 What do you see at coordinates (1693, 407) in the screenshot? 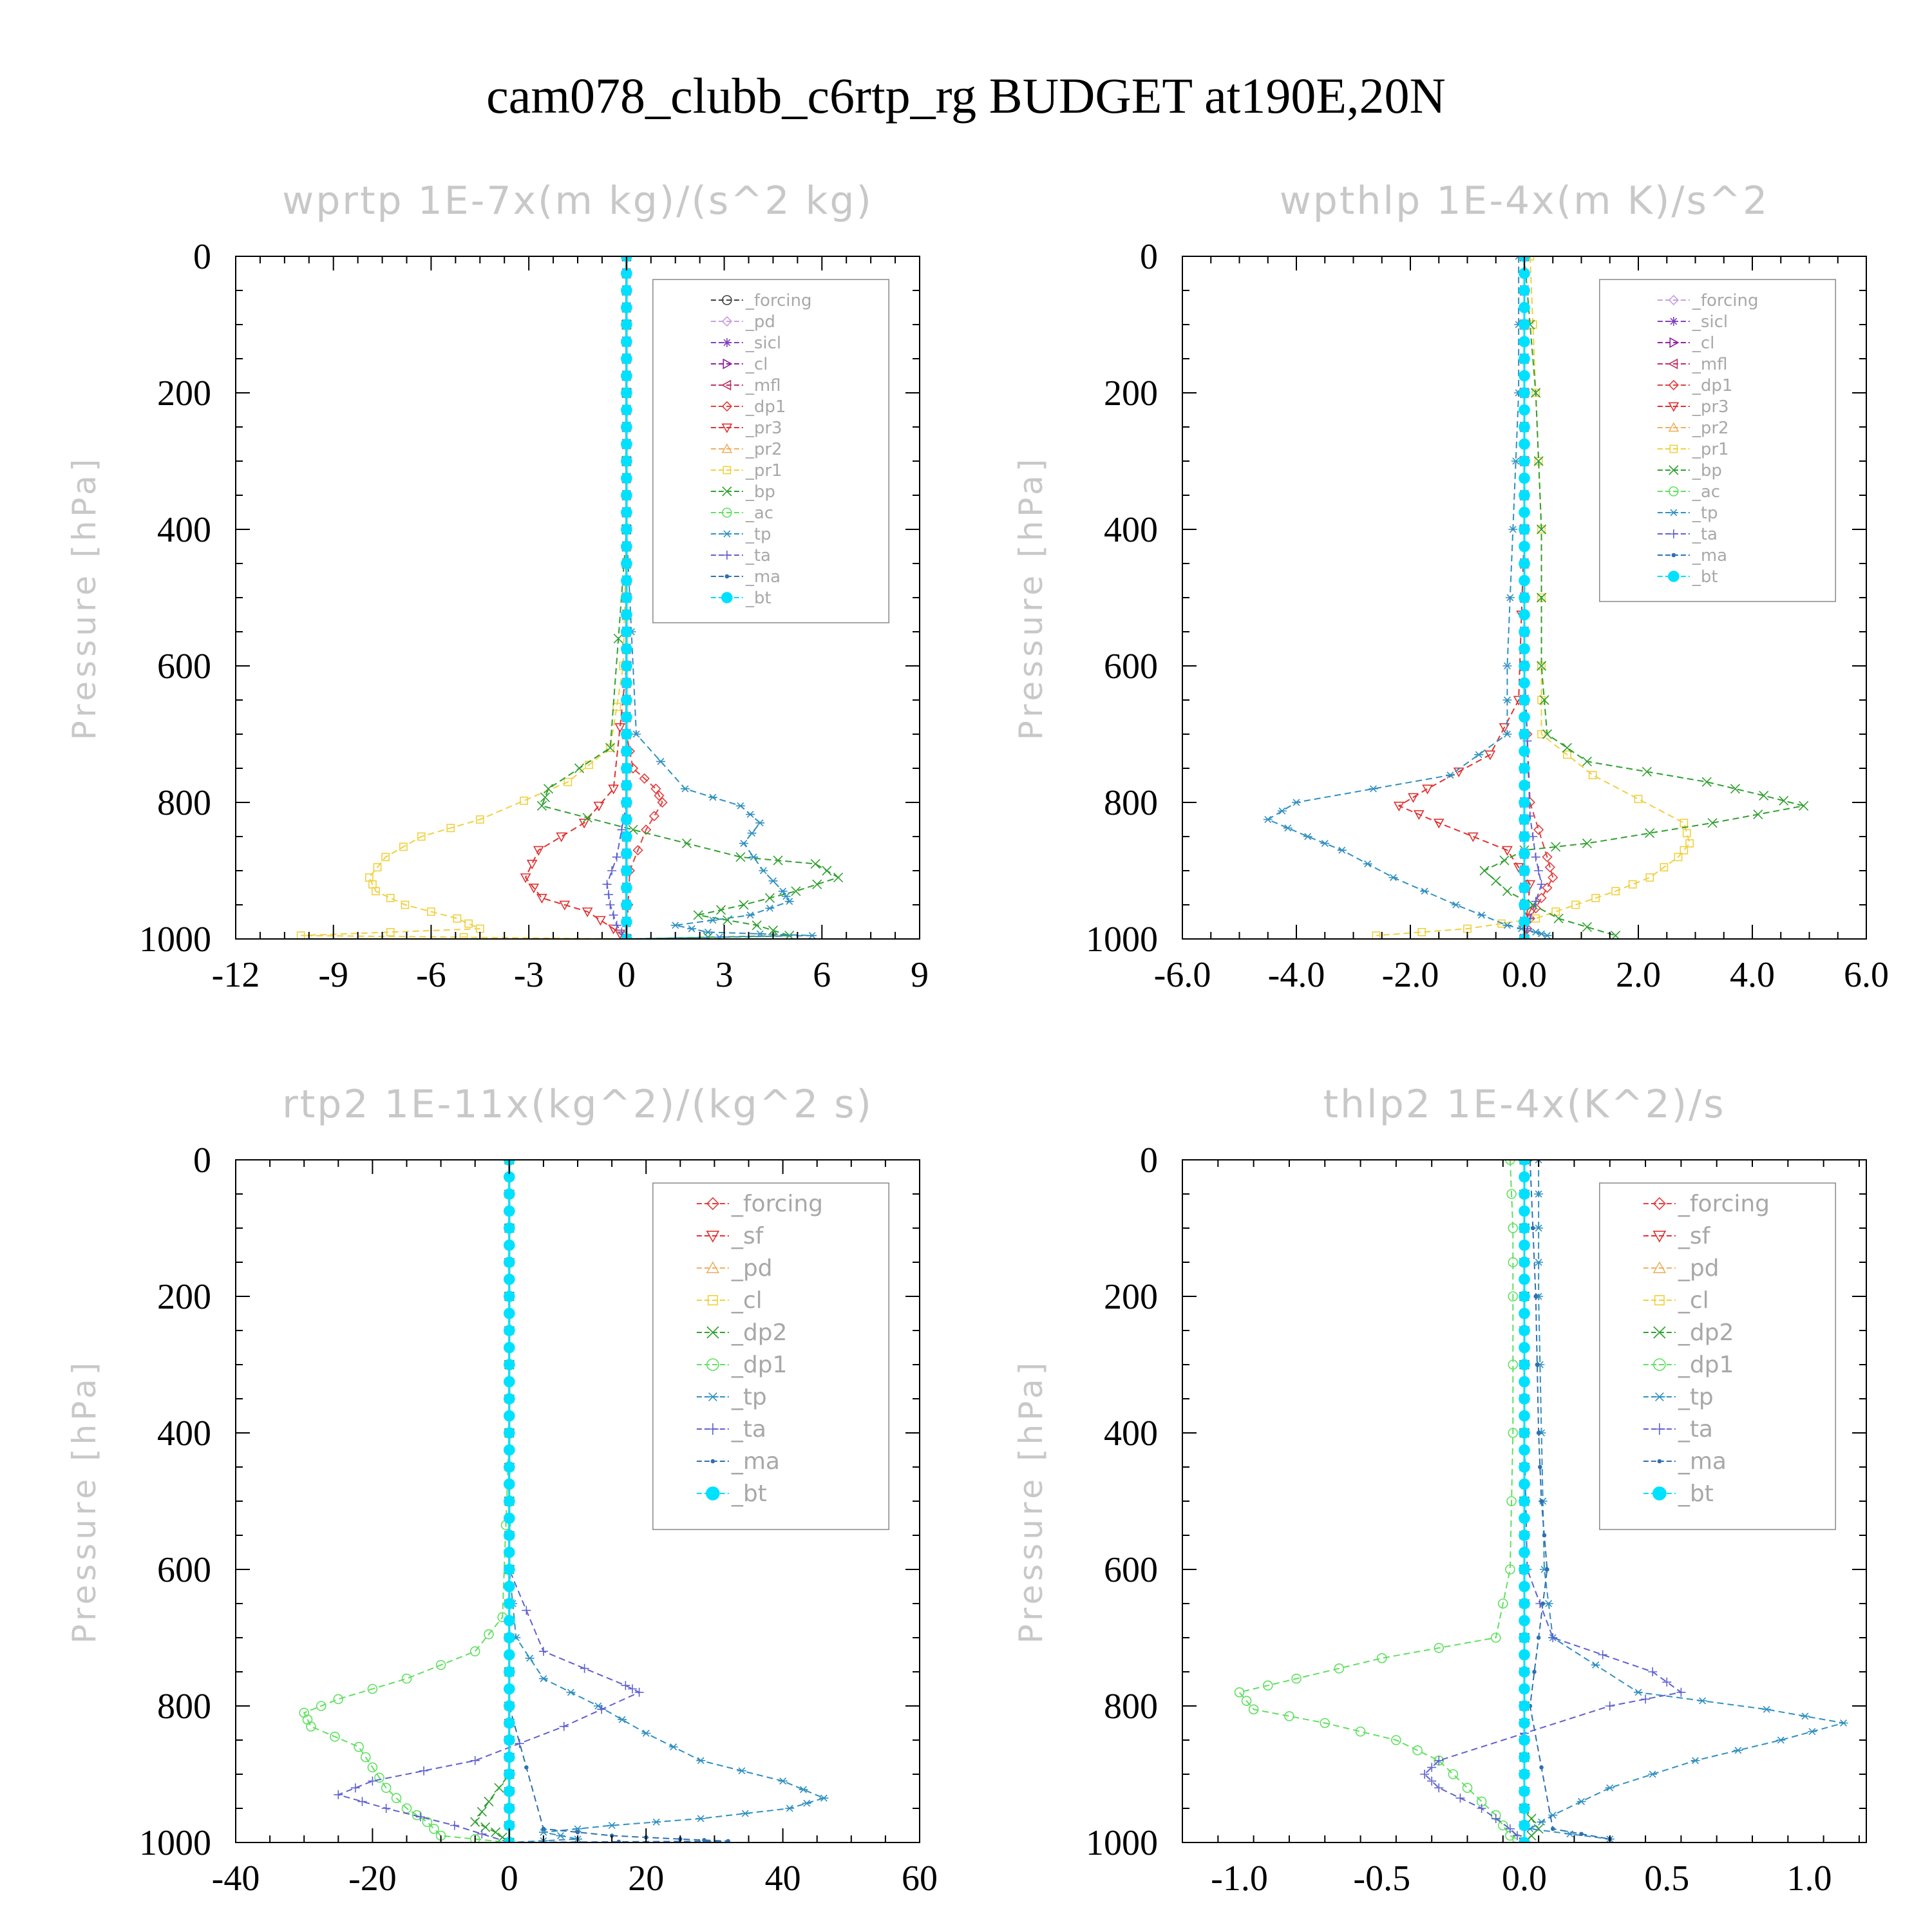
I see `legend-entry: _pr3` at bounding box center [1693, 407].